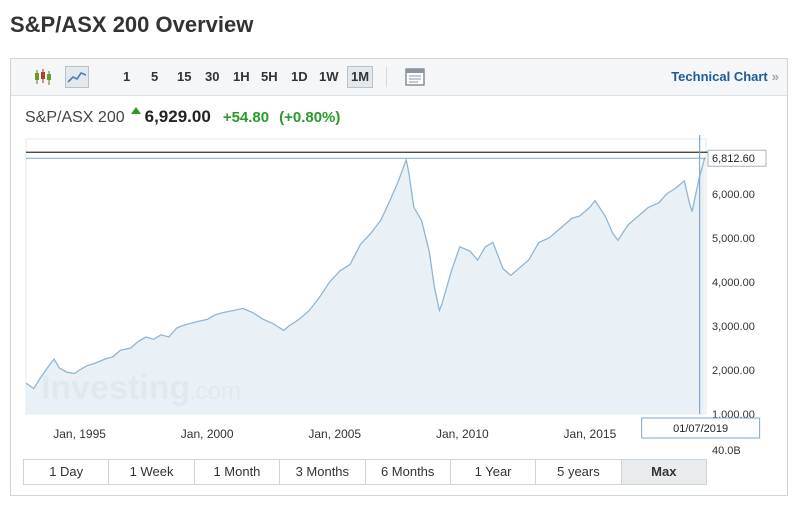  I want to click on range-button-30: 30, so click(212, 76).